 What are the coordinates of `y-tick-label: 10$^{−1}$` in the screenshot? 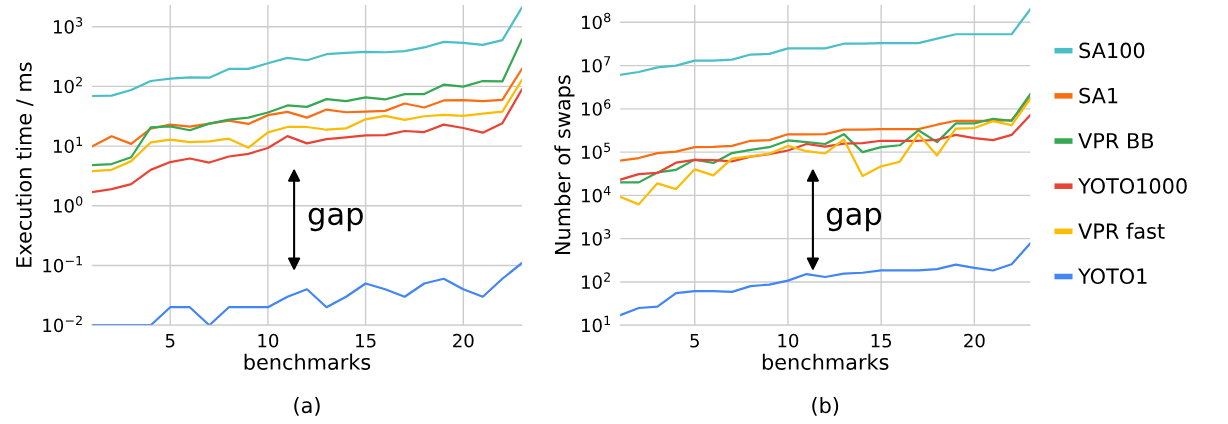 It's located at (62, 264).